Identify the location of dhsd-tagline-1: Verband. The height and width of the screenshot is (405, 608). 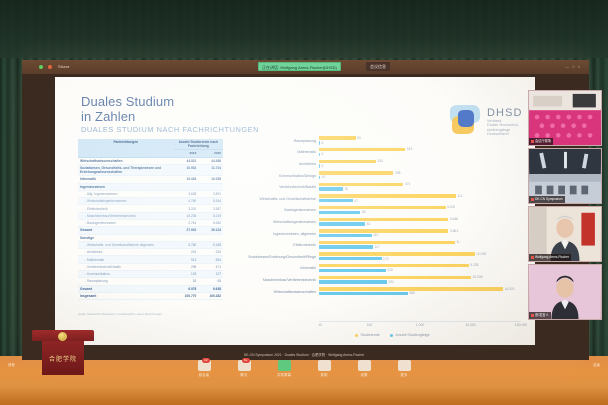
(494, 121).